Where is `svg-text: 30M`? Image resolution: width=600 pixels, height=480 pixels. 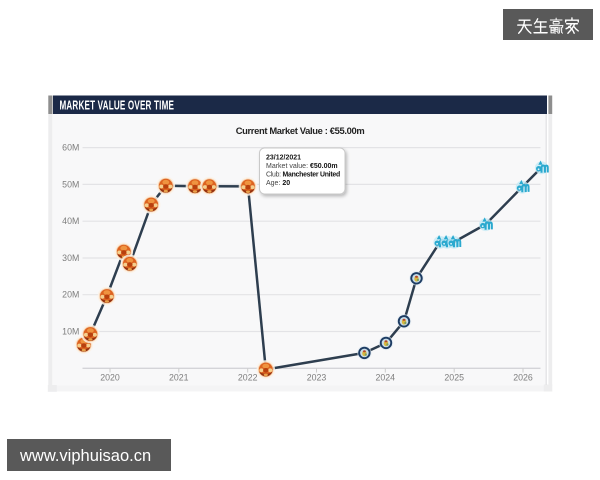 svg-text: 30M is located at coordinates (70, 258).